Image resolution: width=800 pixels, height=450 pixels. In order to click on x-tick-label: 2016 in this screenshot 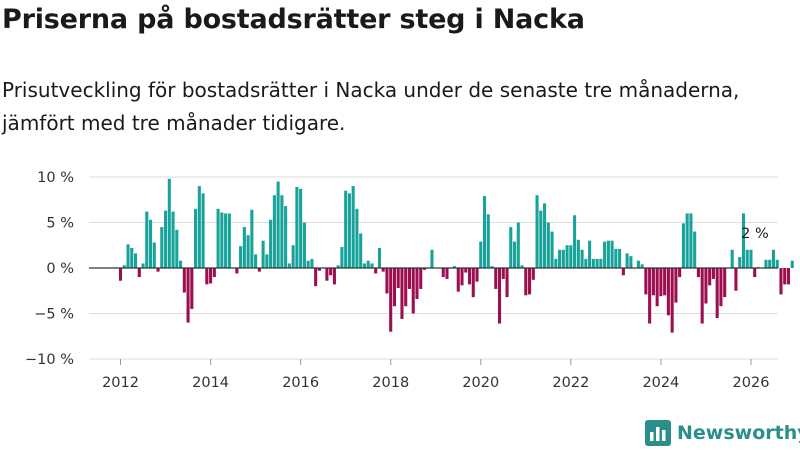, I will do `click(300, 383)`.